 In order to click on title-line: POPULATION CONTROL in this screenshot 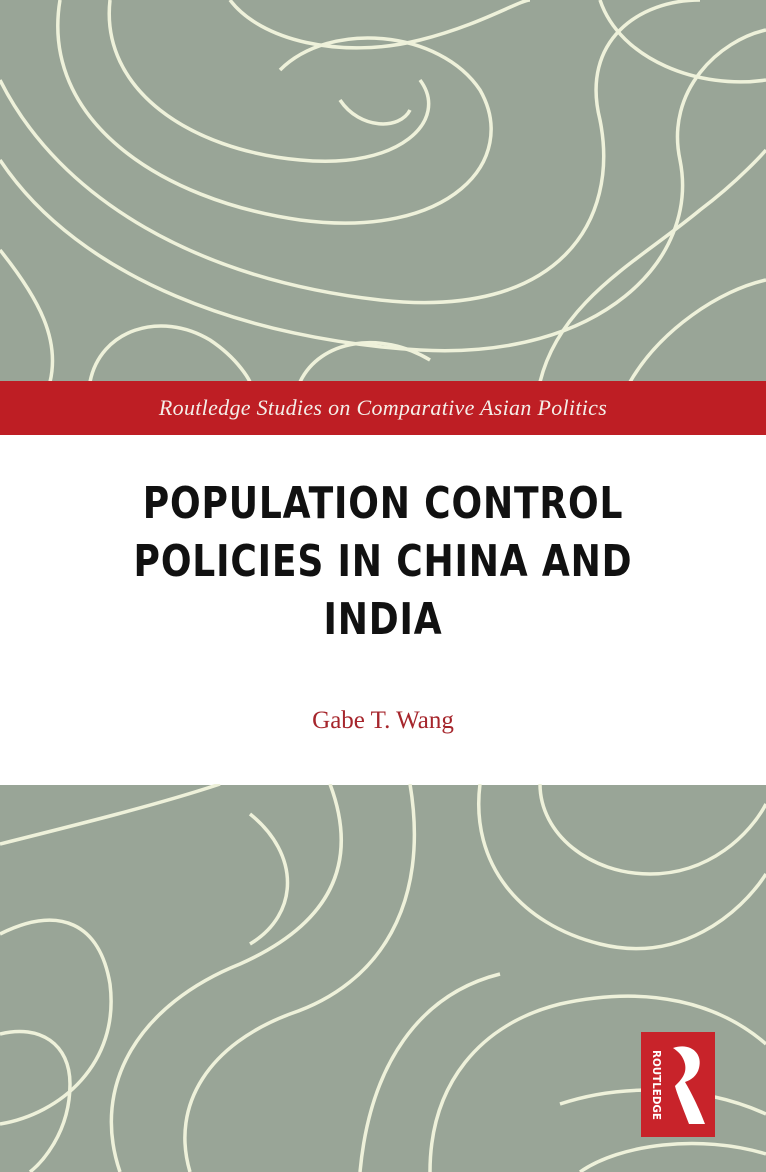, I will do `click(383, 503)`.